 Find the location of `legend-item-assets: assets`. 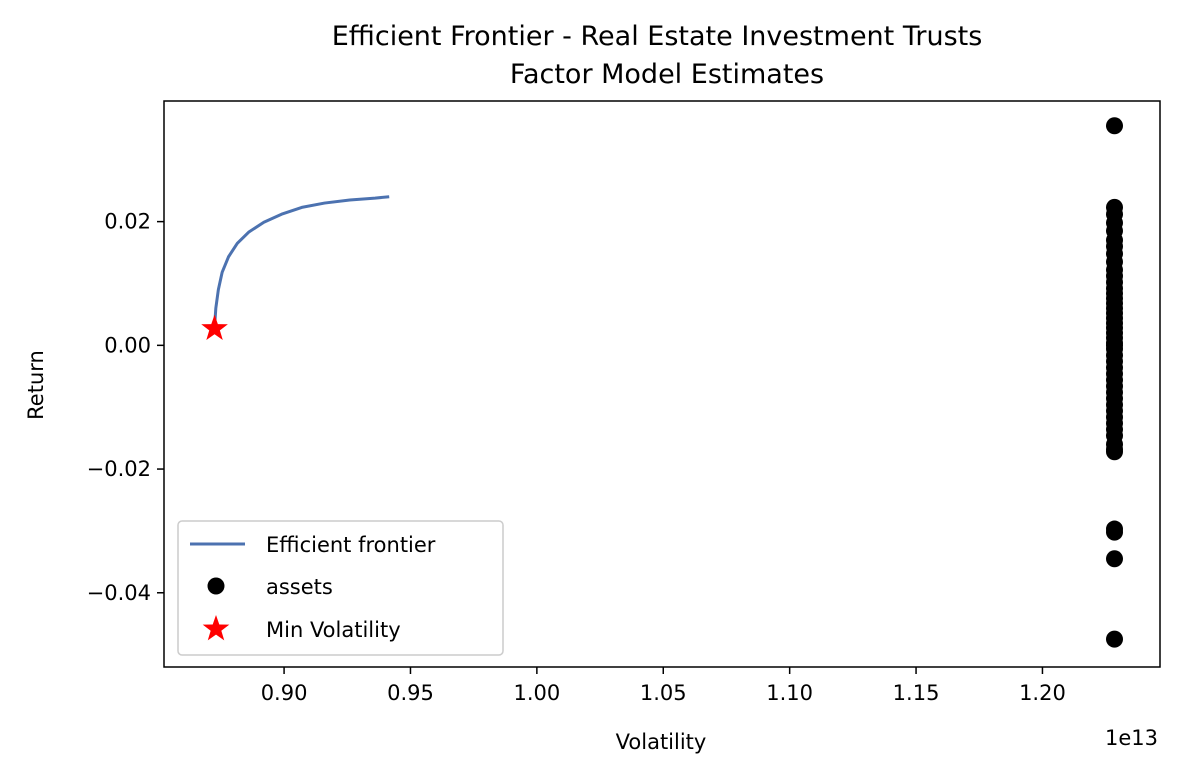

legend-item-assets: assets is located at coordinates (270, 587).